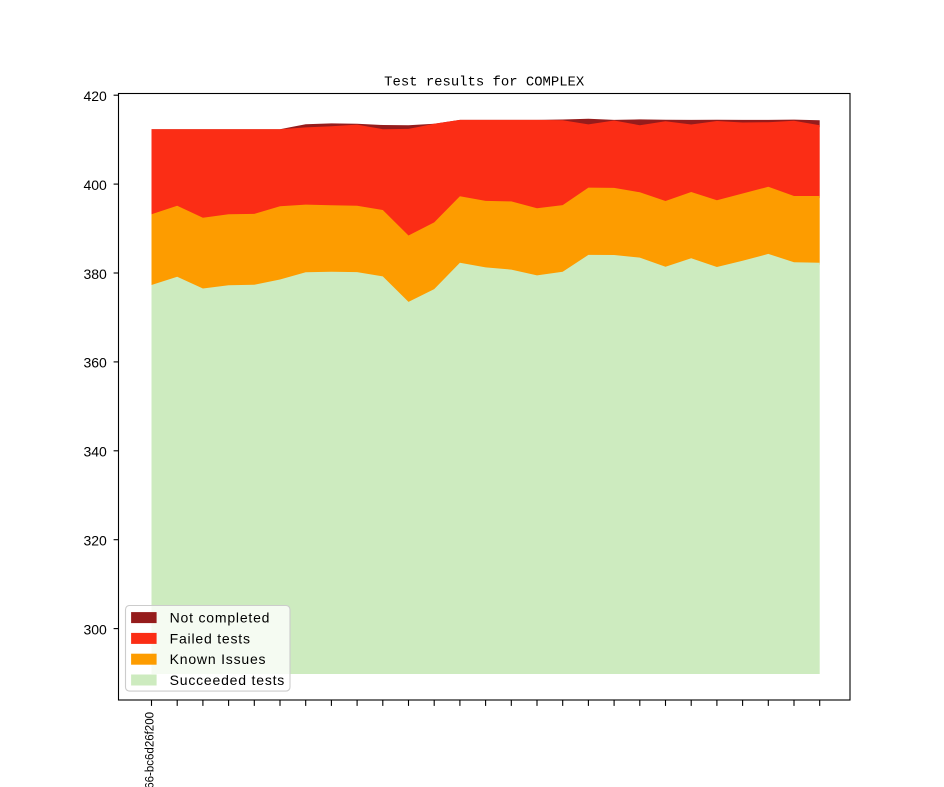 The width and height of the screenshot is (944, 787). What do you see at coordinates (228, 680) in the screenshot?
I see `svg-text: Succeeded tests` at bounding box center [228, 680].